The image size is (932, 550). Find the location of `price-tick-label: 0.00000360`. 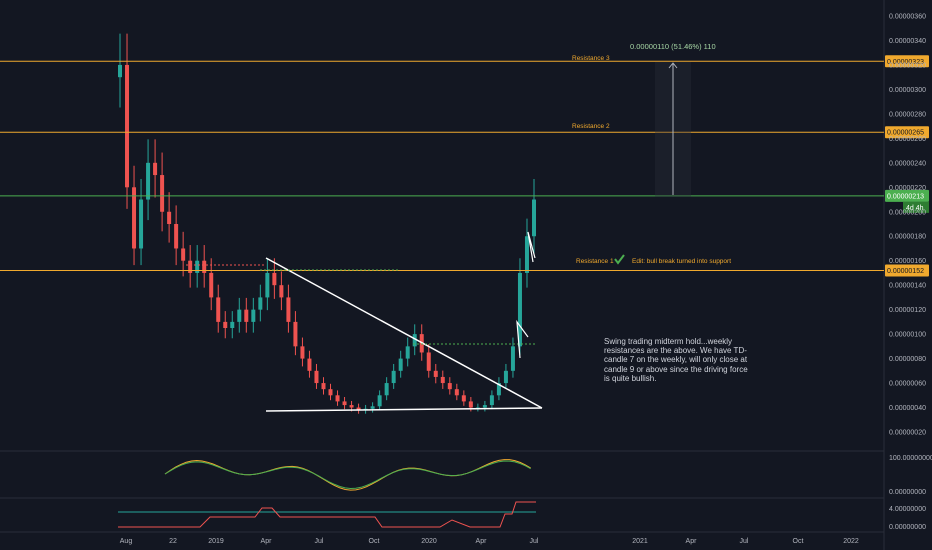

price-tick-label: 0.00000360 is located at coordinates (907, 17).